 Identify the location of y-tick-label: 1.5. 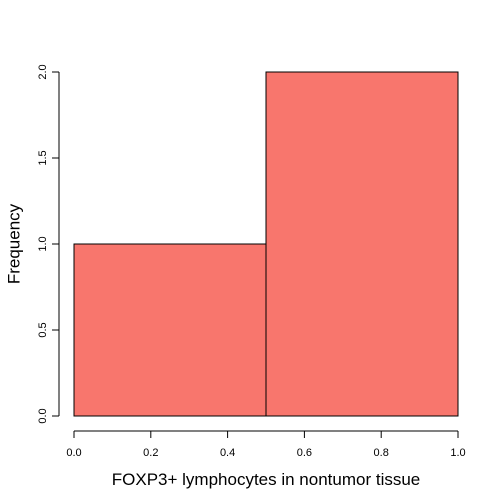
(43, 157).